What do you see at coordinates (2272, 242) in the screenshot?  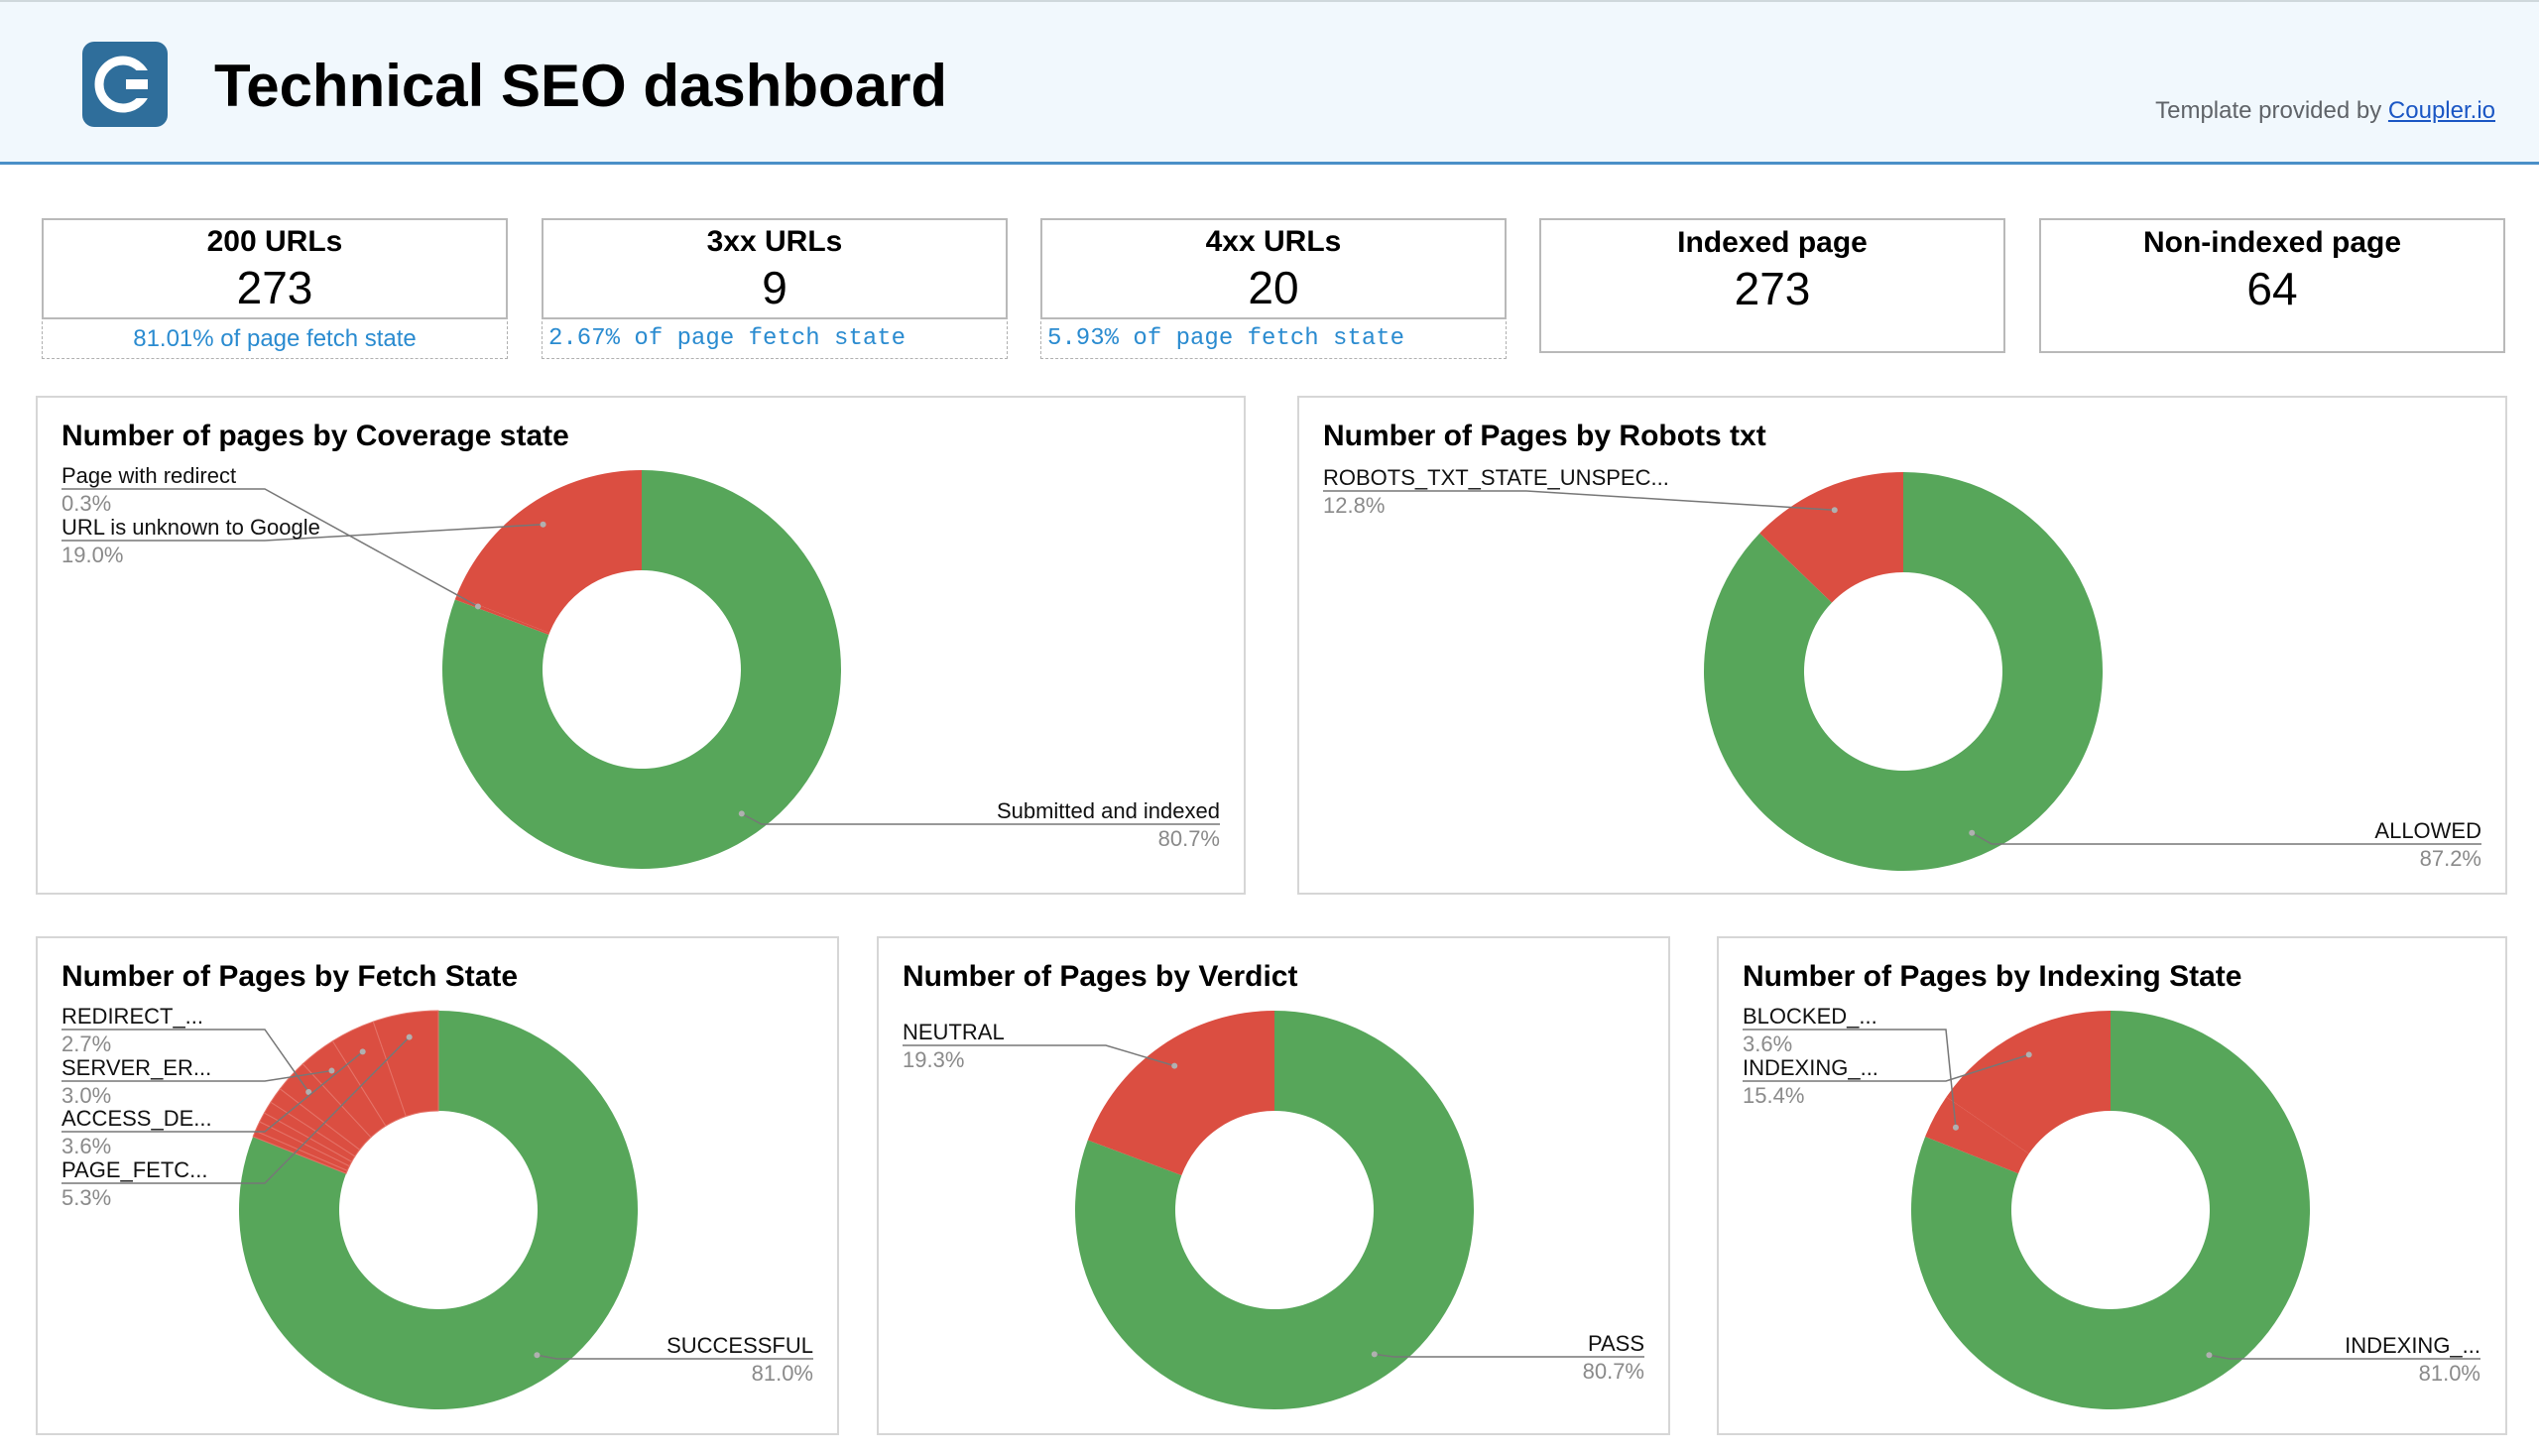 I see `kpi-label: Non-indexed page` at bounding box center [2272, 242].